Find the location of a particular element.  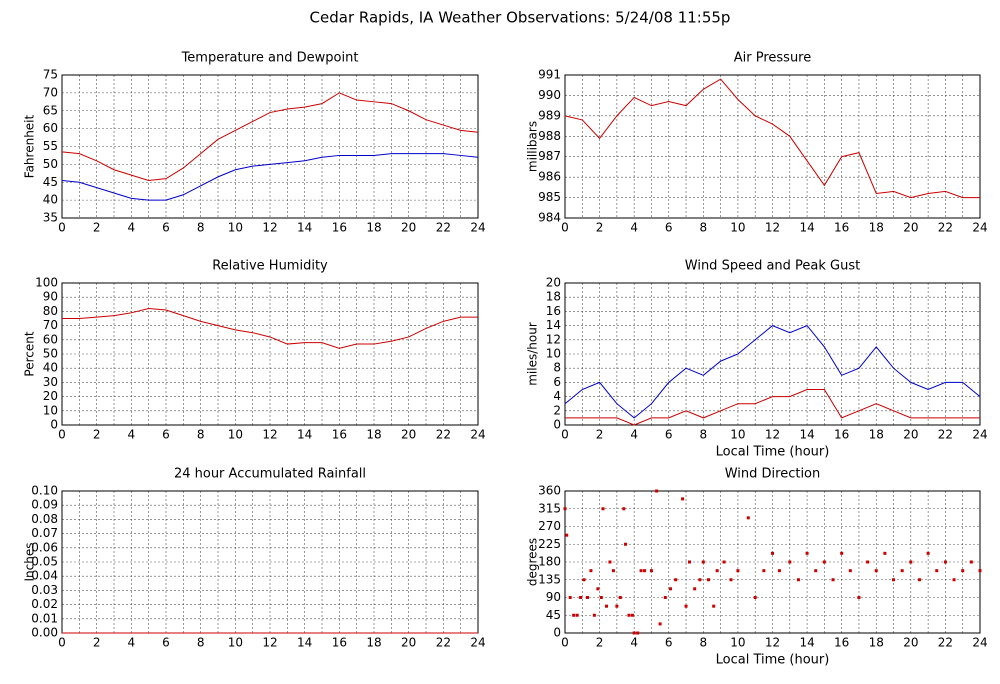

y-axis-label: Fahrenheit is located at coordinates (30, 146).